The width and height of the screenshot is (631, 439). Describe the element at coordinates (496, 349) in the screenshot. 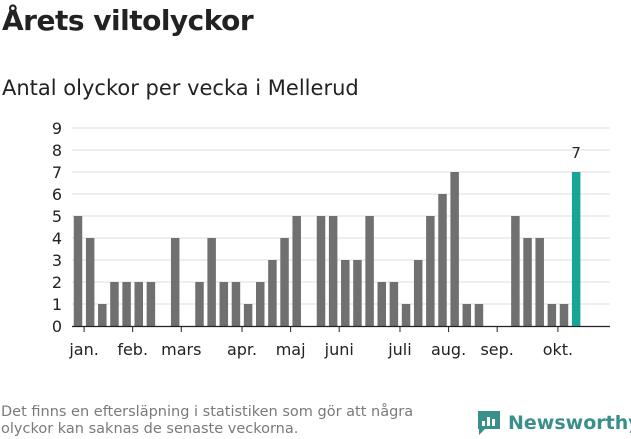

I see `x-tick-label: sep.` at that location.